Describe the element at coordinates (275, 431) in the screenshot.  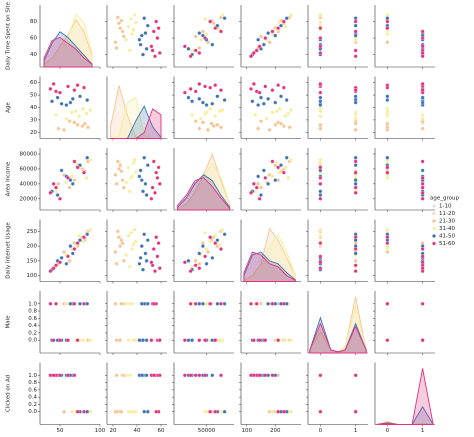
I see `x-tick-label: 200` at that location.